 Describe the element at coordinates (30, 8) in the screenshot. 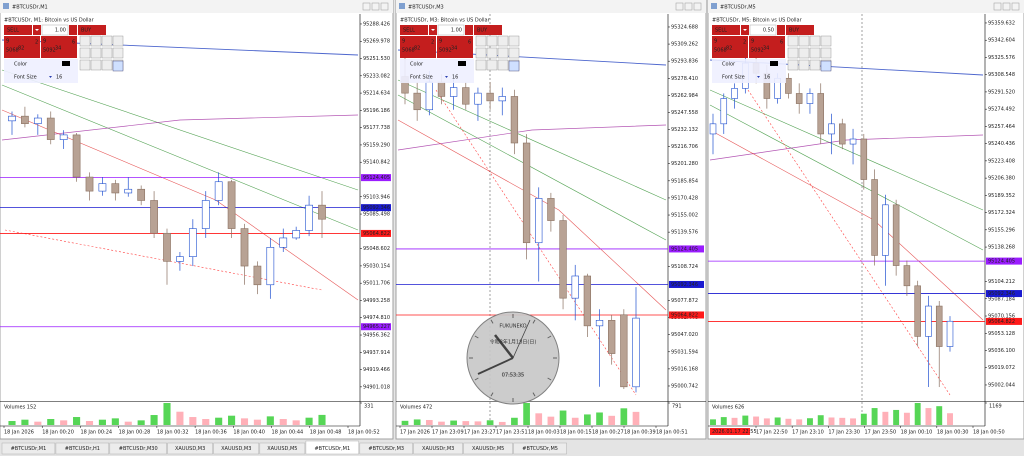

I see `window-title: #BTCUSDr,M1` at that location.